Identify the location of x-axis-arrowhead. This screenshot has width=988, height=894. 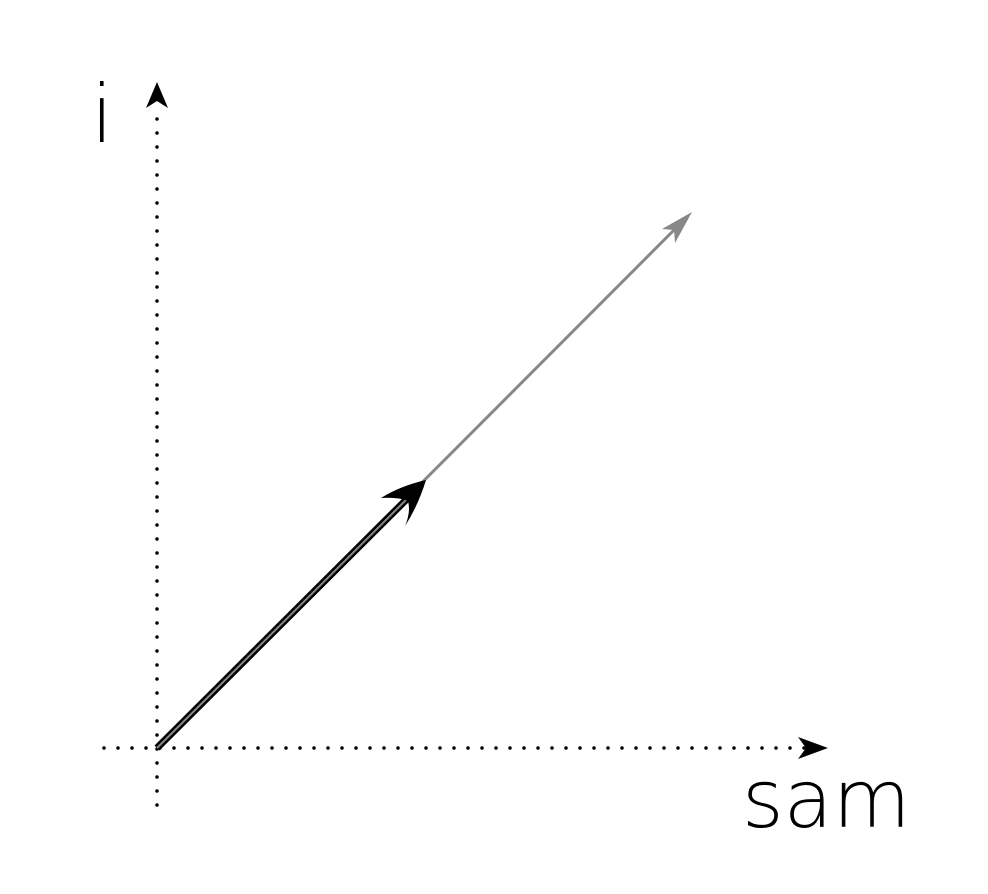
(813, 748).